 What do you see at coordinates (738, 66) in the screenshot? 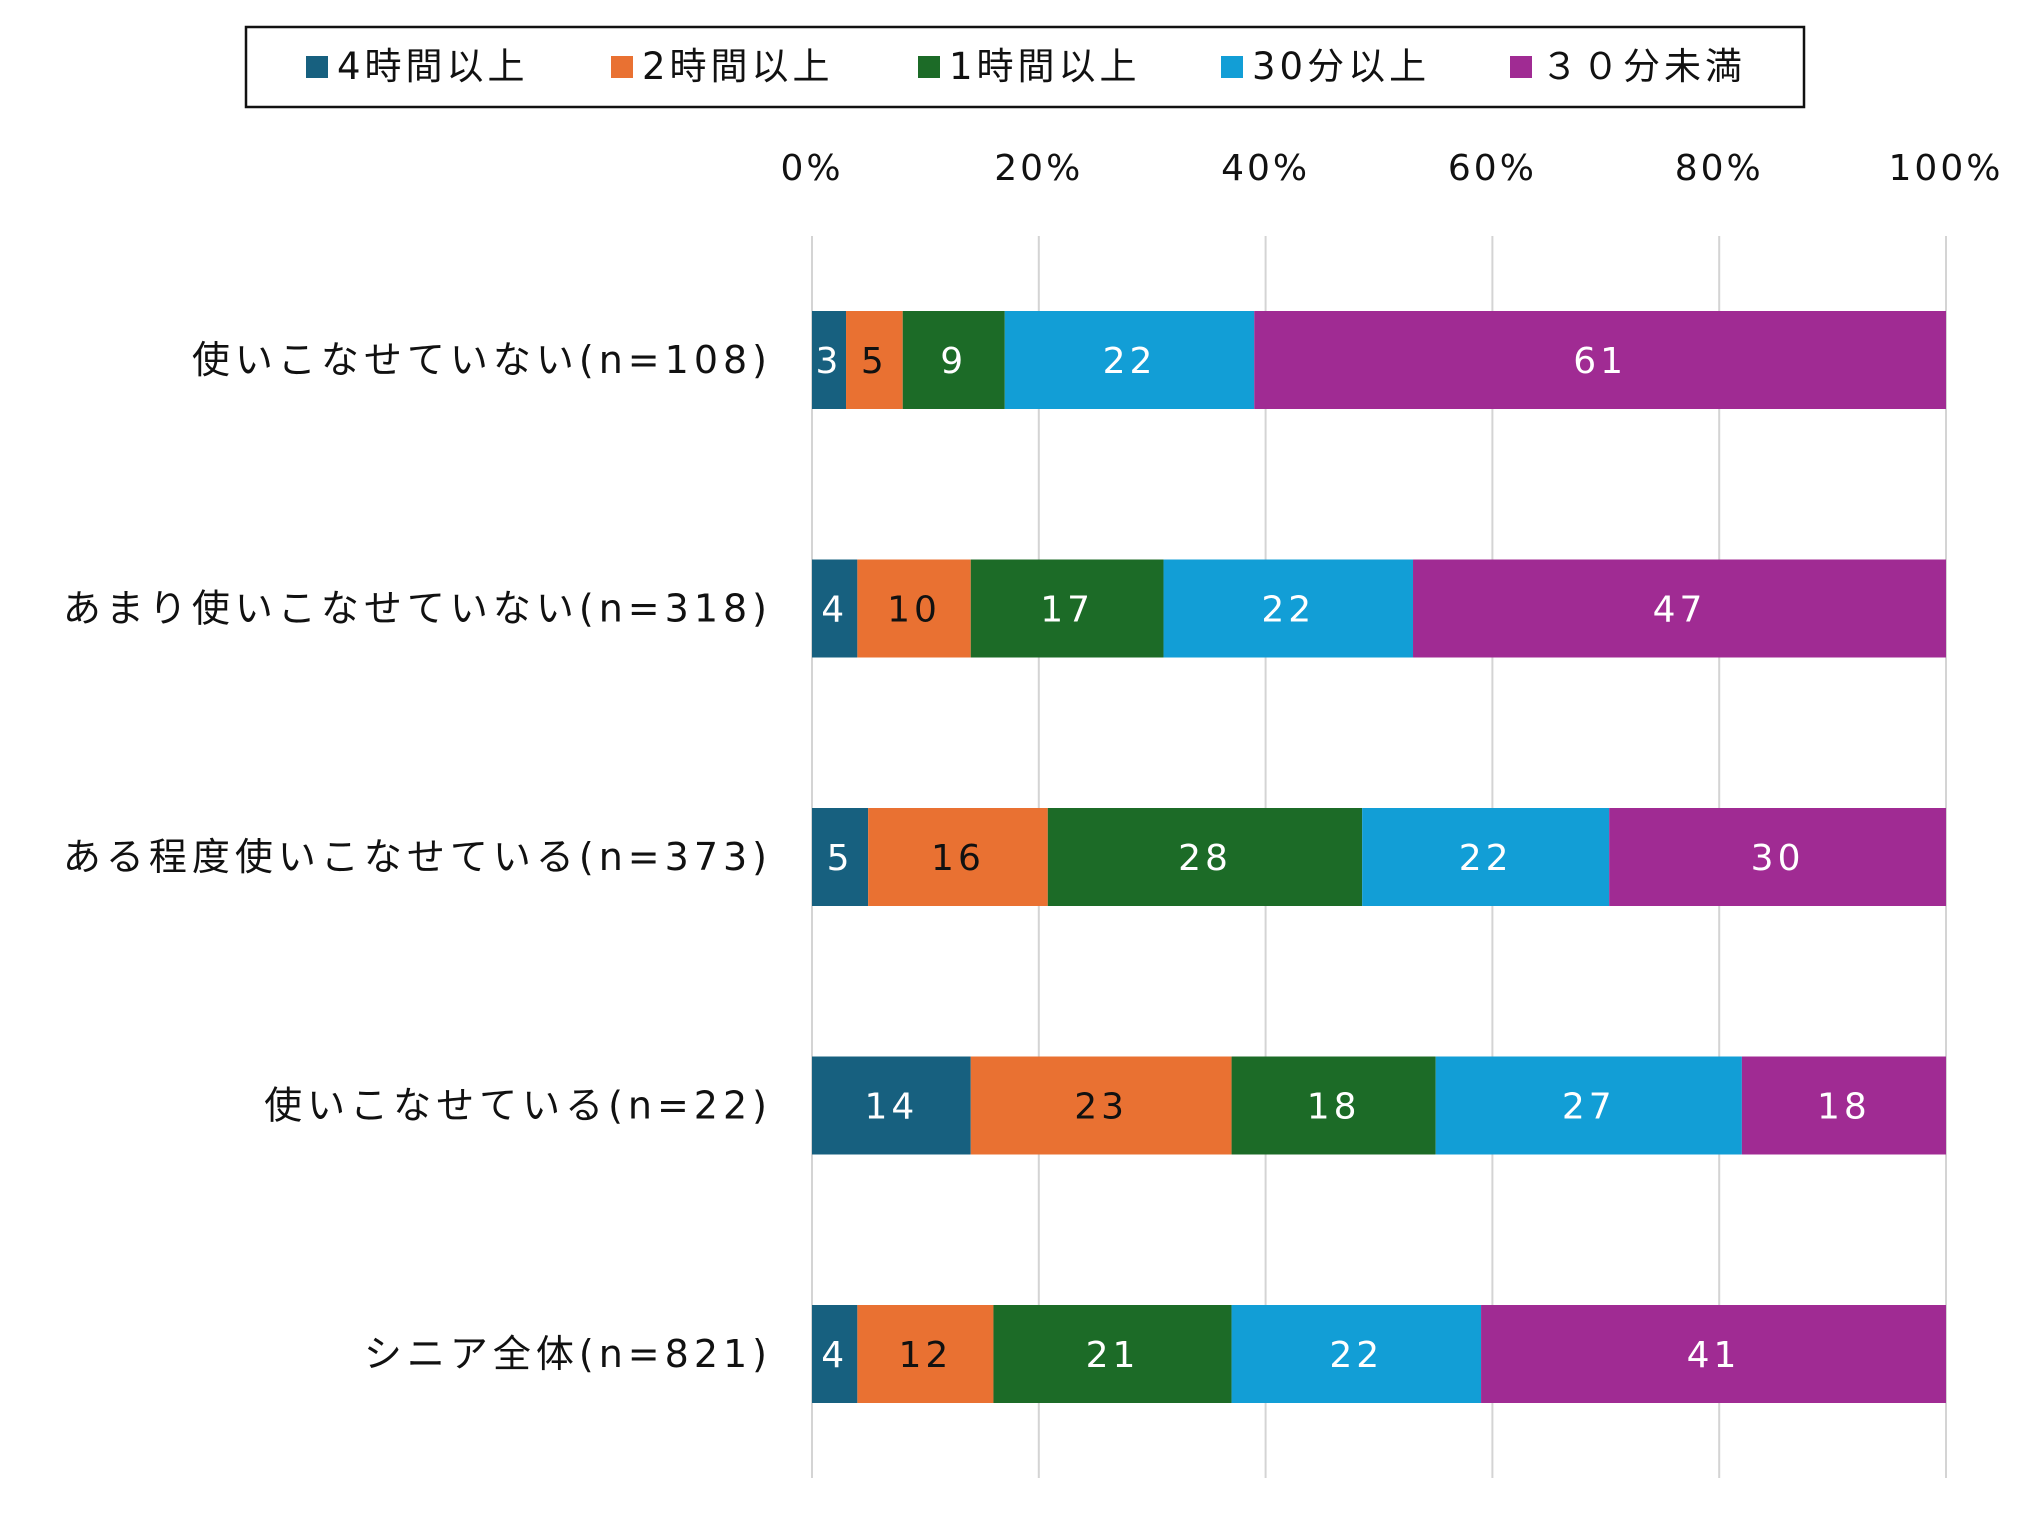
I see `legend-label: 2時間以上` at bounding box center [738, 66].